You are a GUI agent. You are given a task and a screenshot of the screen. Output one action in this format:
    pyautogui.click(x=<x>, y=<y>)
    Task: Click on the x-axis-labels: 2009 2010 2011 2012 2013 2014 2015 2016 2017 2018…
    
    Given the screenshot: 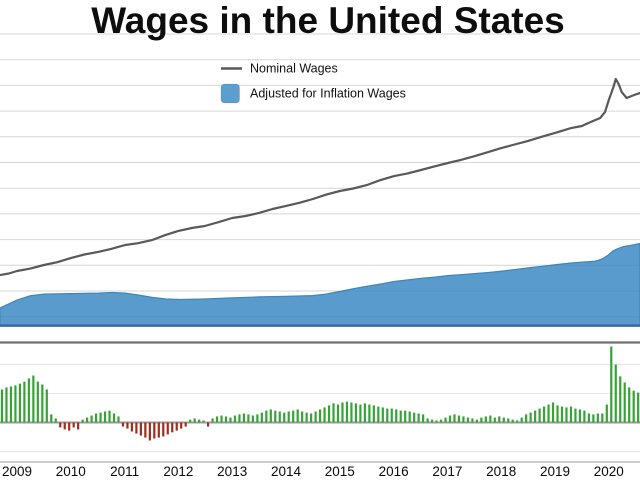 What is the action you would take?
    pyautogui.click(x=313, y=471)
    